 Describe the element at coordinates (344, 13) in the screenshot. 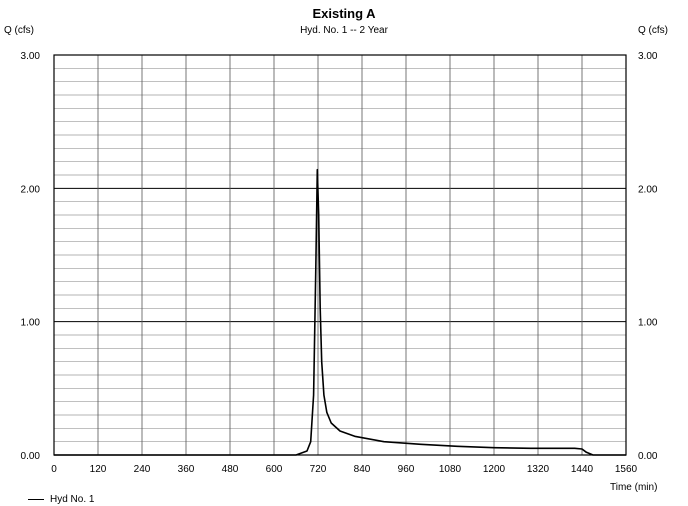

I see `chart-title: Existing A` at that location.